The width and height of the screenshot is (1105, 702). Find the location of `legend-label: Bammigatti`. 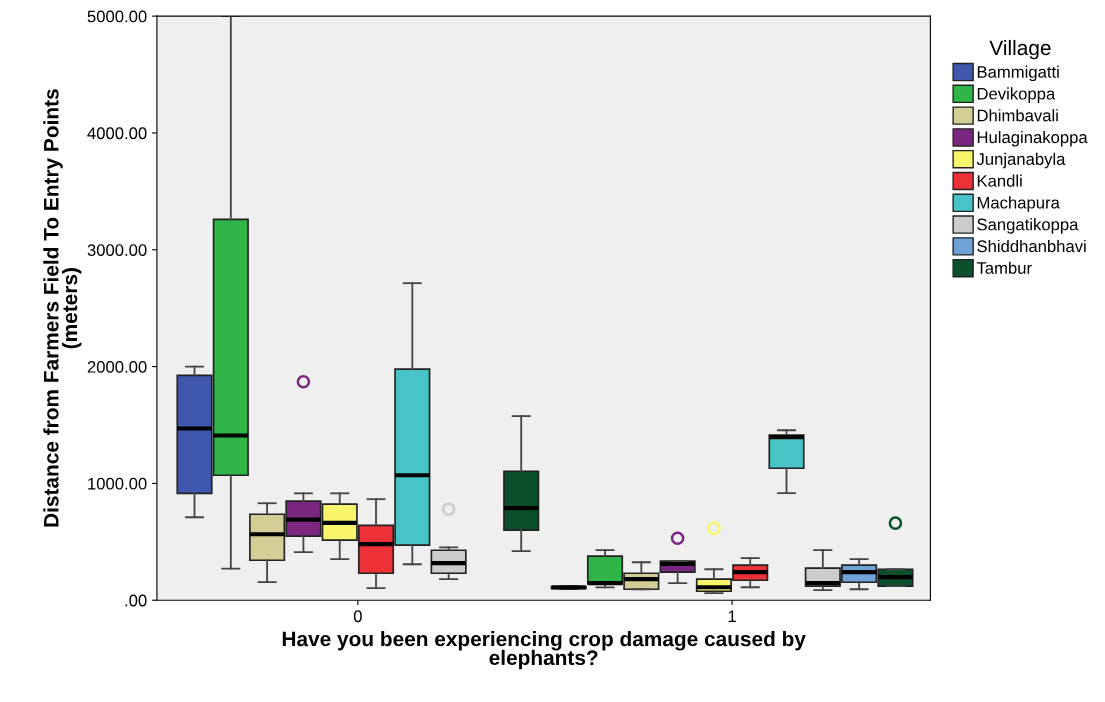

legend-label: Bammigatti is located at coordinates (1018, 73).